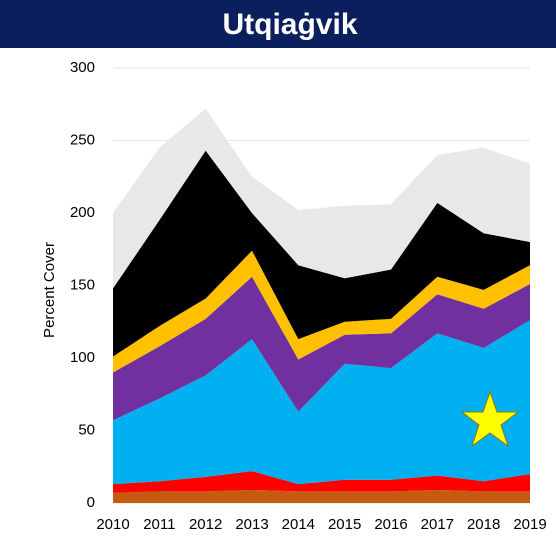 The width and height of the screenshot is (556, 543). What do you see at coordinates (490, 419) in the screenshot?
I see `star-marker` at bounding box center [490, 419].